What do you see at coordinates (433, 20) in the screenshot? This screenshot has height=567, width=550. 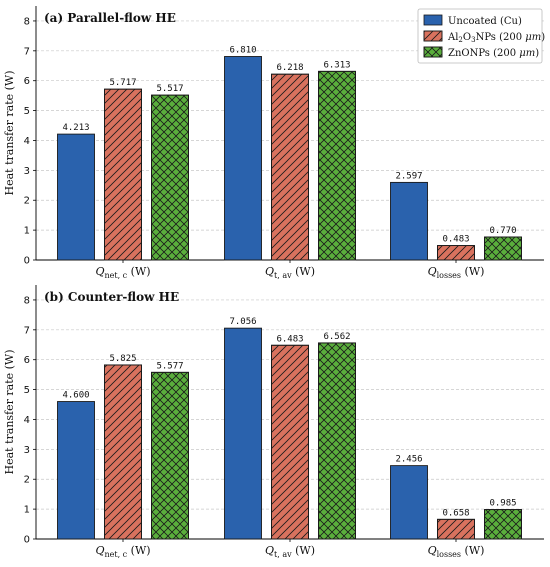 I see `legend-swatch` at bounding box center [433, 20].